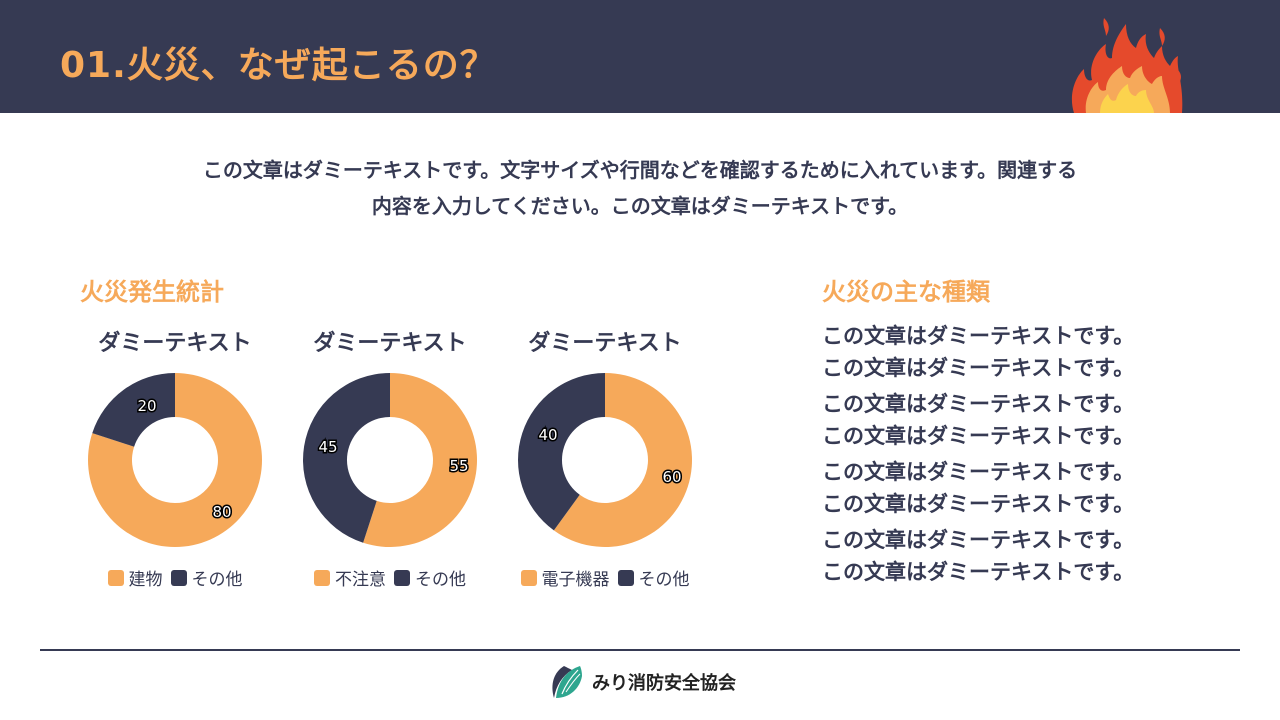 The image size is (1280, 720). I want to click on value-label: 45, so click(327, 447).